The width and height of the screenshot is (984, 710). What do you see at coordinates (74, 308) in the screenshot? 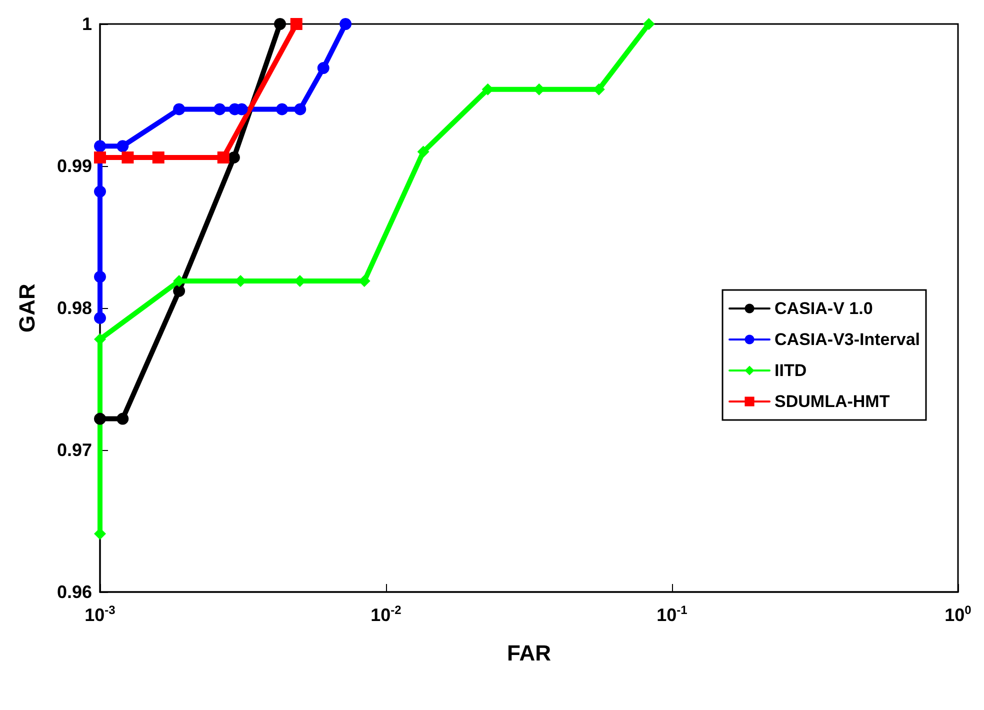
I see `y-tick-label: 0.98` at bounding box center [74, 308].